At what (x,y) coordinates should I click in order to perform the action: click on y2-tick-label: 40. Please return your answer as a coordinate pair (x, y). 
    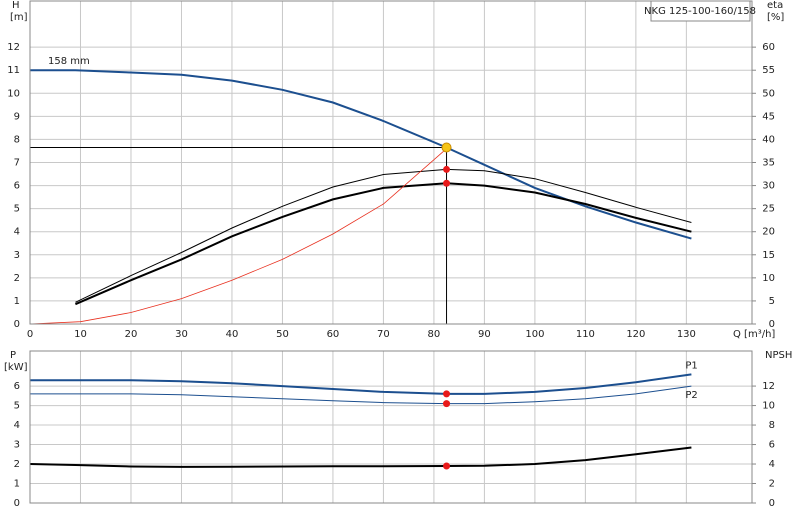
    Looking at the image, I should click on (768, 139).